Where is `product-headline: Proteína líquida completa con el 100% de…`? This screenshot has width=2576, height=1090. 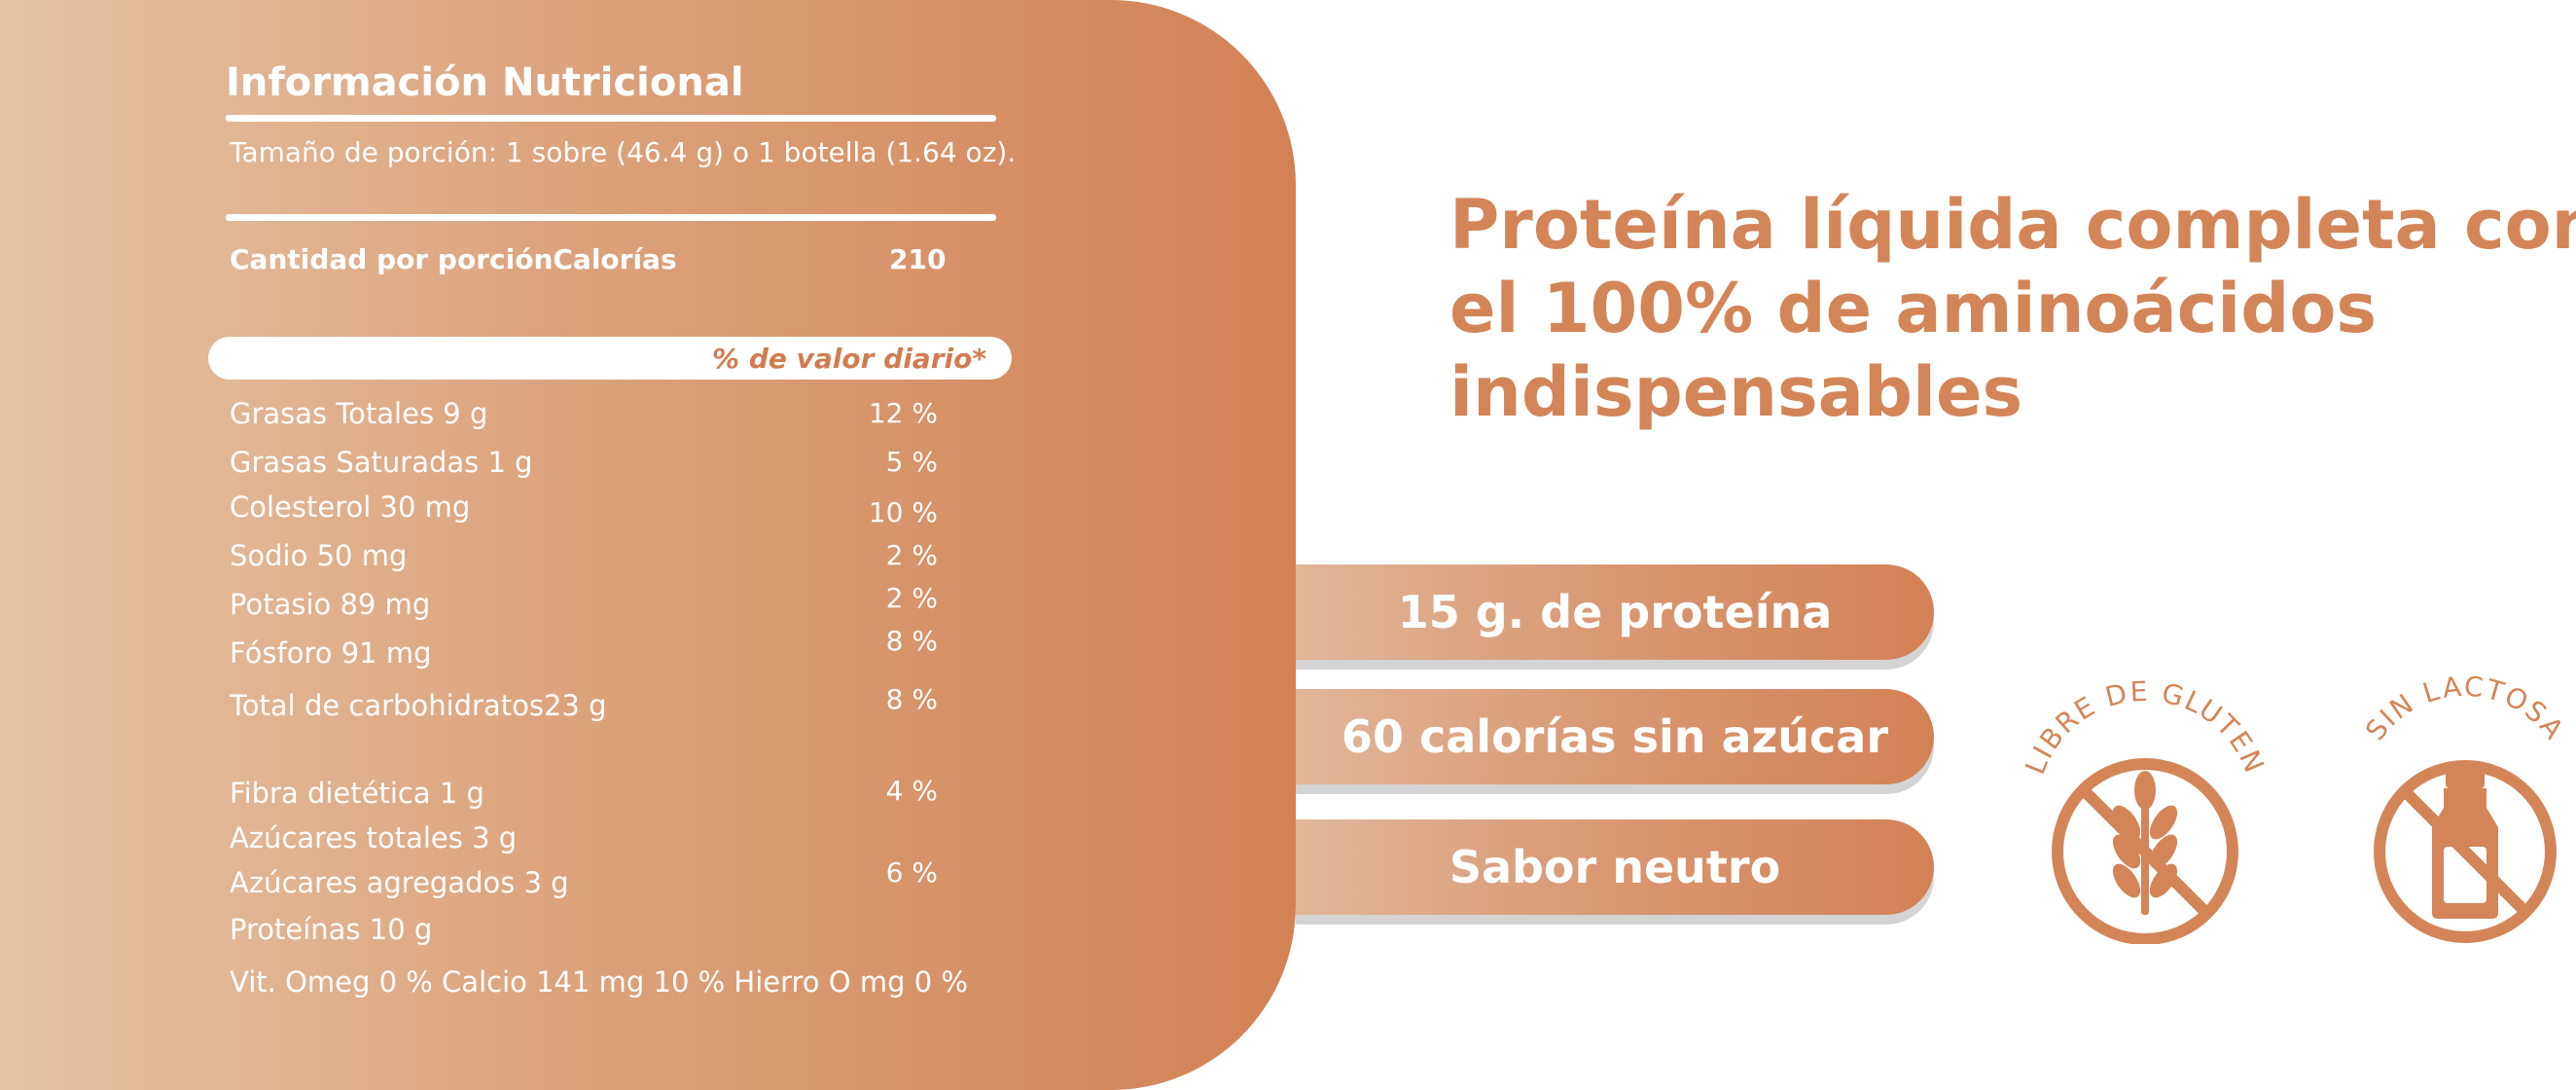
product-headline: Proteína líquida completa con el 100% de… is located at coordinates (2012, 308).